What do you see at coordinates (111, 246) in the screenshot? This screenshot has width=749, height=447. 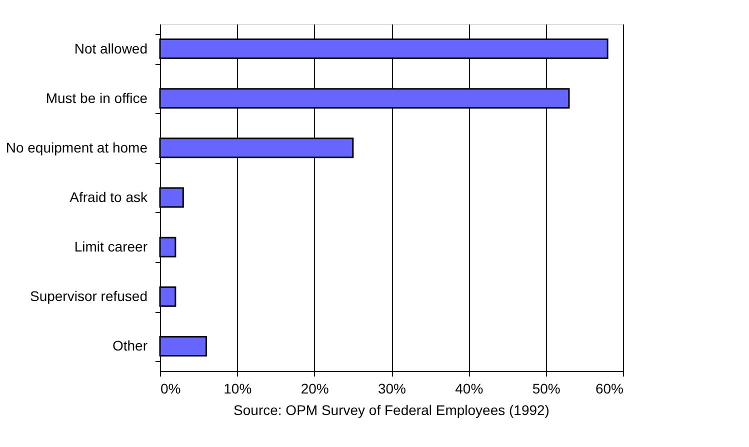 I see `y-tick-label: Limit career` at bounding box center [111, 246].